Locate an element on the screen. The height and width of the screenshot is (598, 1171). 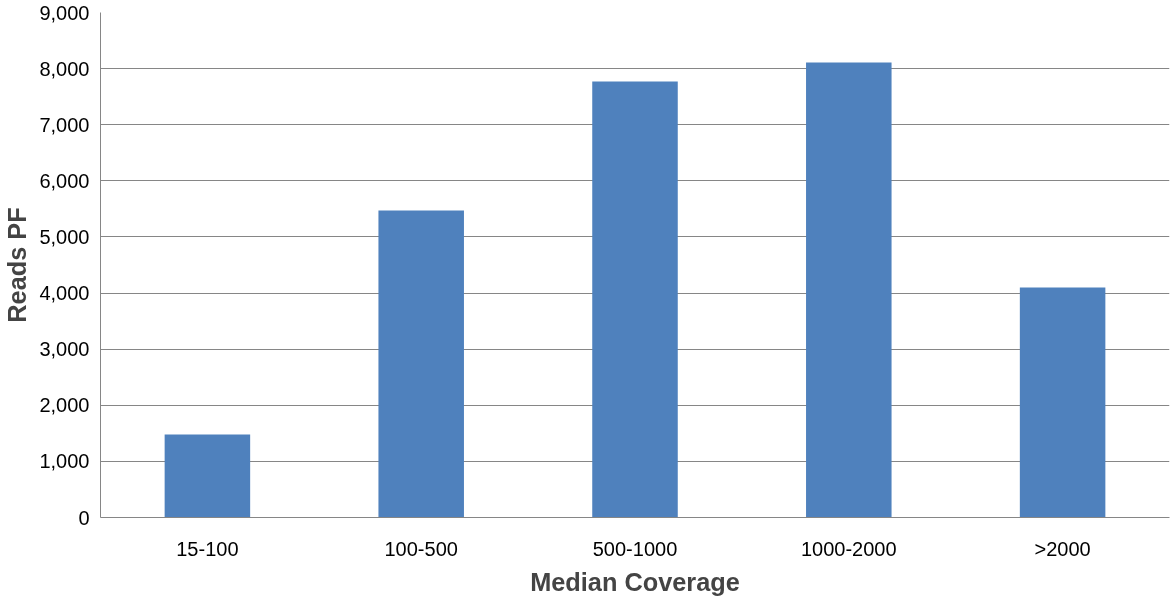
y-tick-label: 7,000 is located at coordinates (64, 124).